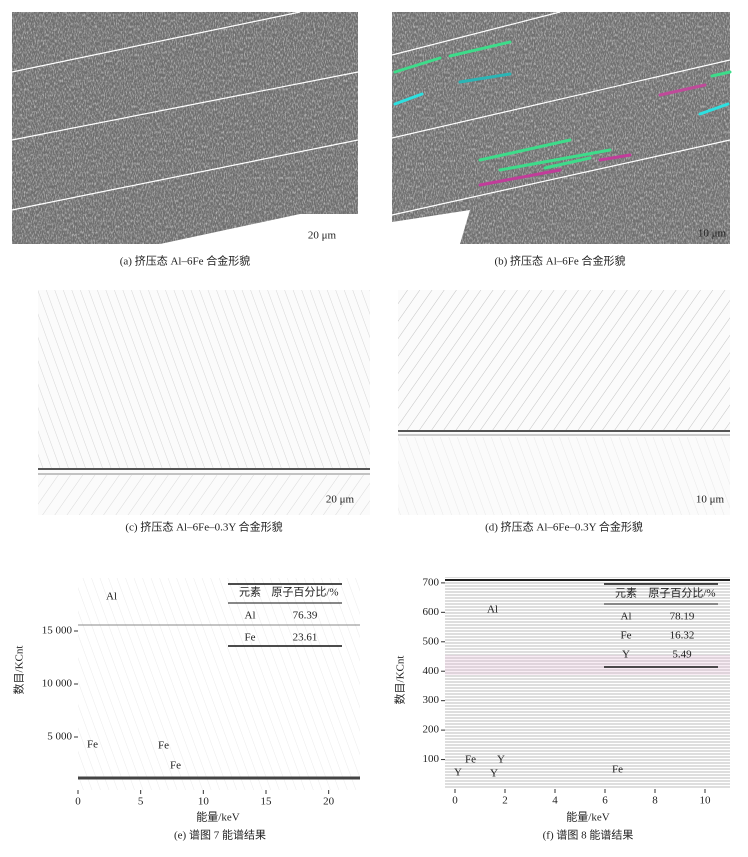  Describe the element at coordinates (682, 636) in the screenshot. I see `table-cell: 16.32` at that location.